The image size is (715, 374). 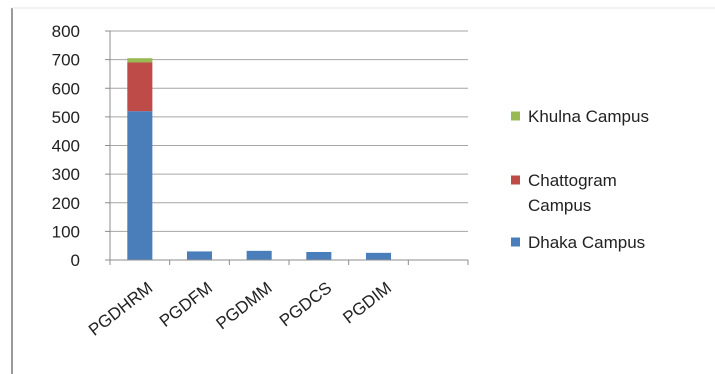 What do you see at coordinates (66, 88) in the screenshot?
I see `y-tick-label: 600` at bounding box center [66, 88].